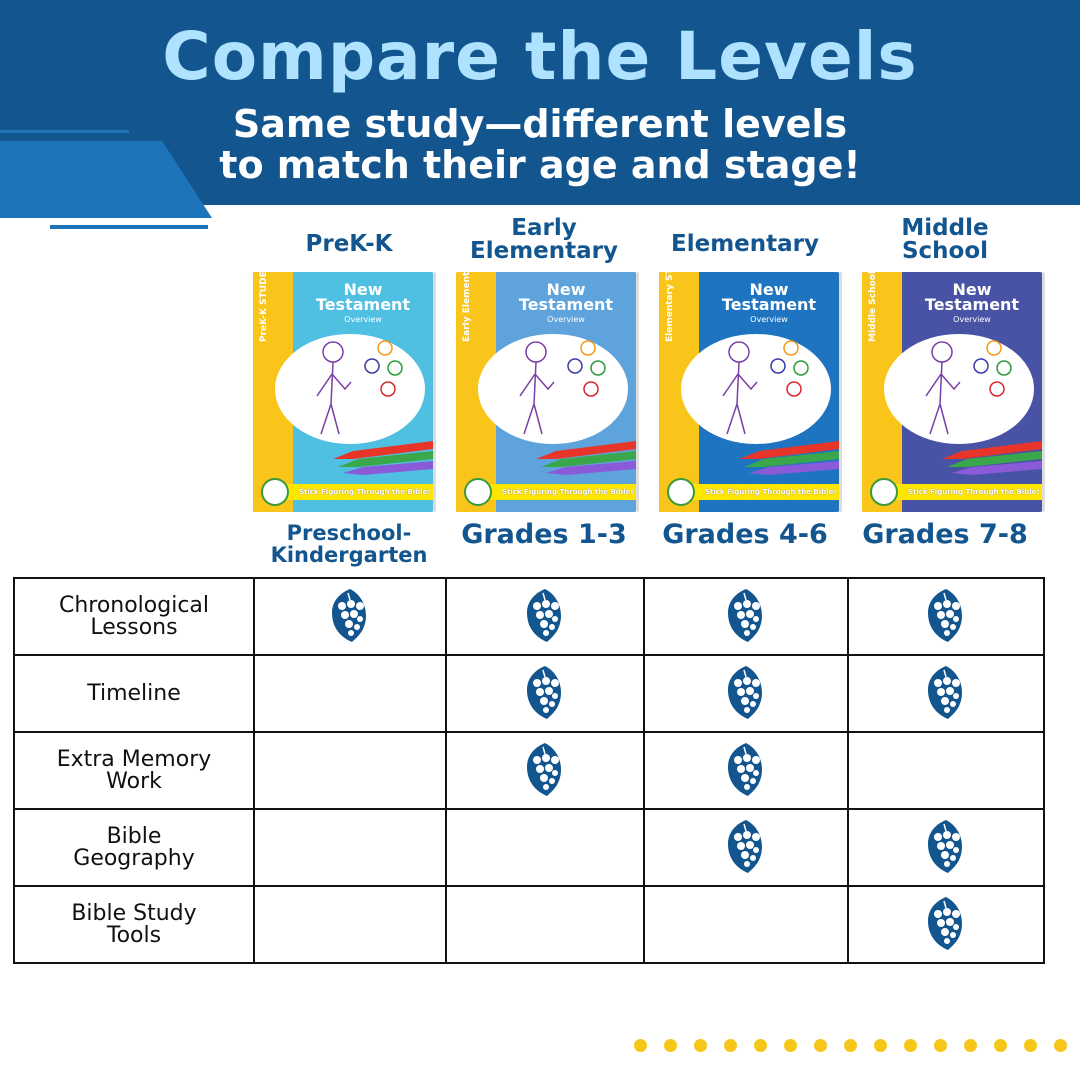 The width and height of the screenshot is (1080, 1080). What do you see at coordinates (134, 770) in the screenshot?
I see `feature-label: Extra Memory Work` at bounding box center [134, 770].